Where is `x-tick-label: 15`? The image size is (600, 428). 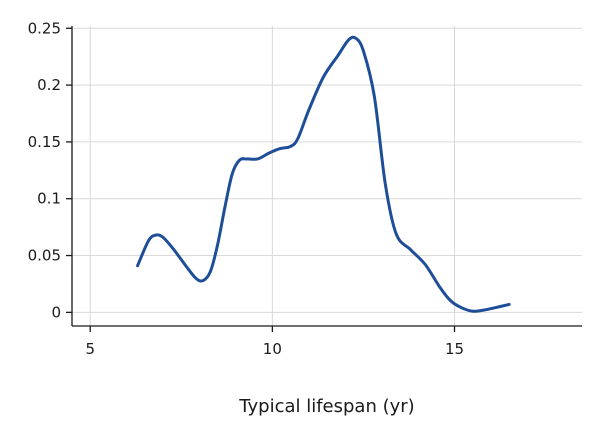
x-tick-label: 15 is located at coordinates (454, 349).